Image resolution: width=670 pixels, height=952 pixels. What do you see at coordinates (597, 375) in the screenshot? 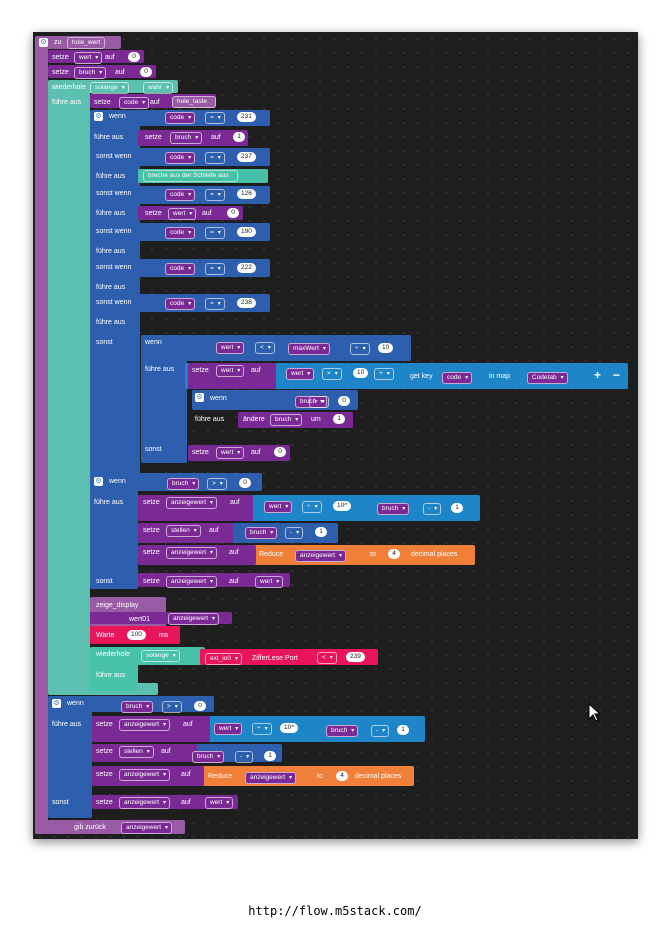
I see `add-input-icon: +` at bounding box center [597, 375].